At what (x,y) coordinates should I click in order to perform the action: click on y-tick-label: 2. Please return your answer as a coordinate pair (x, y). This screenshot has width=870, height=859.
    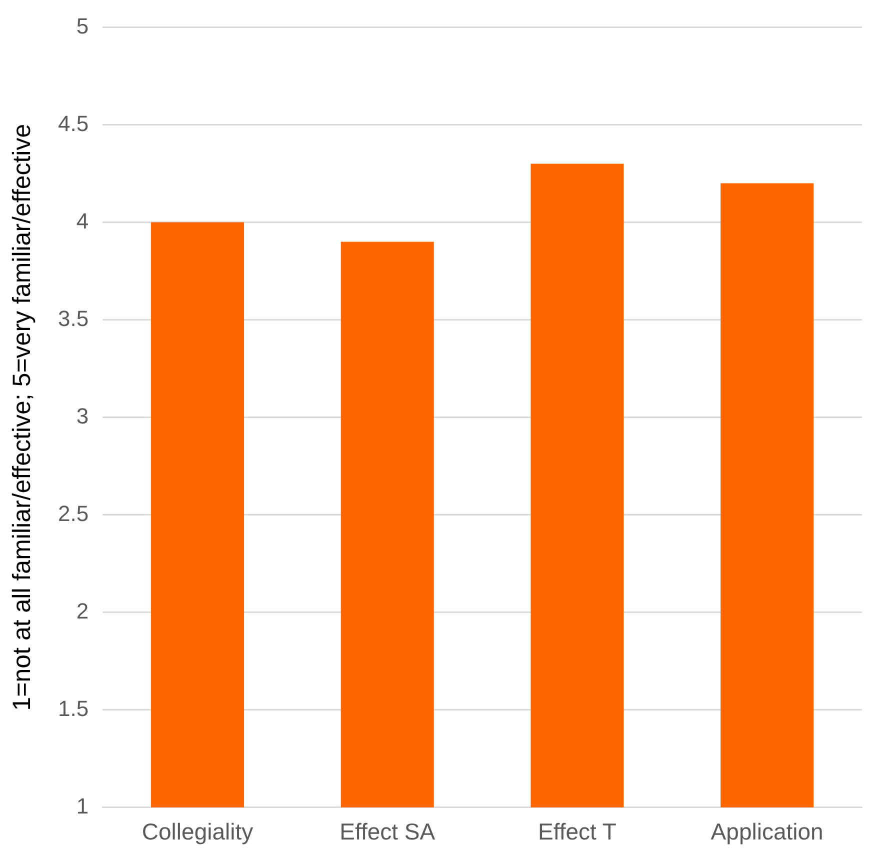
    Looking at the image, I should click on (82, 611).